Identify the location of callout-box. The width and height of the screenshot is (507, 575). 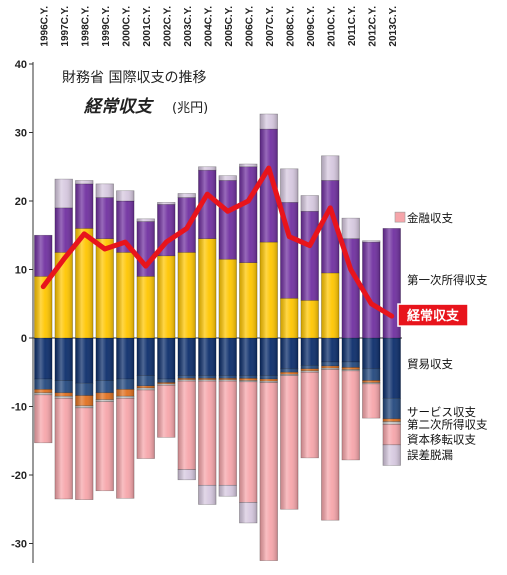
(433, 315).